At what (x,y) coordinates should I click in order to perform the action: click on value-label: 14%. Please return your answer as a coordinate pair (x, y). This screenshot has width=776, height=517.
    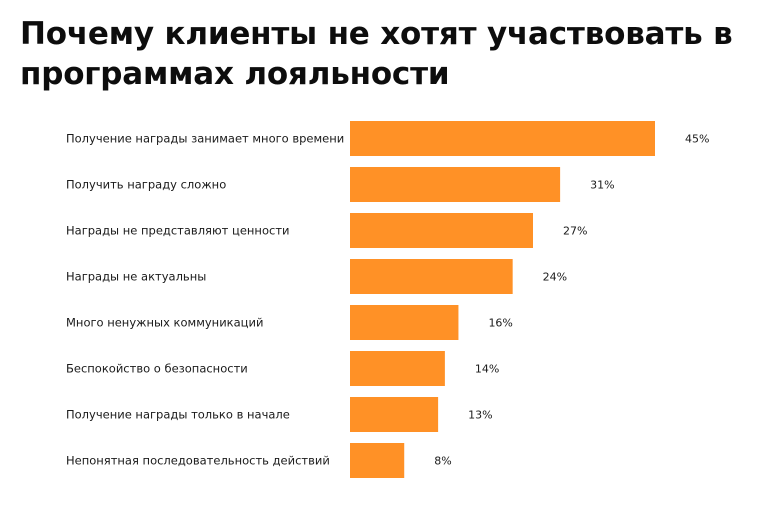
    Looking at the image, I should click on (487, 369).